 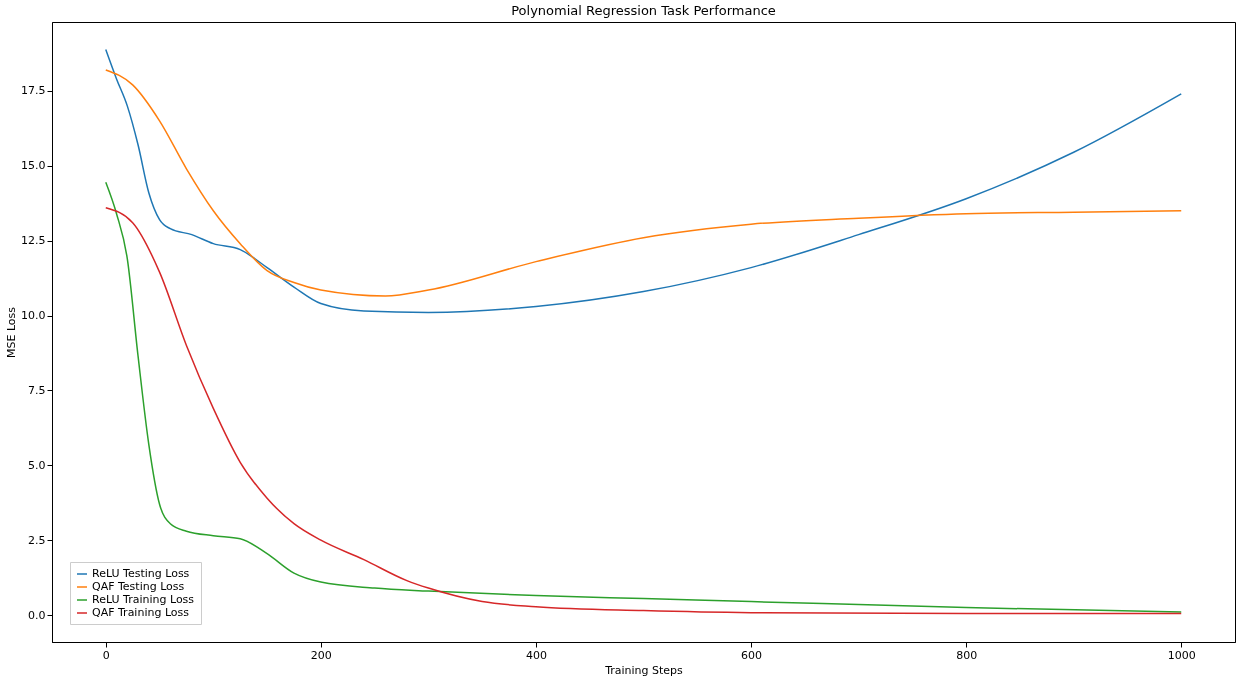 I want to click on y-tick-label: 12.5, so click(x=33, y=241).